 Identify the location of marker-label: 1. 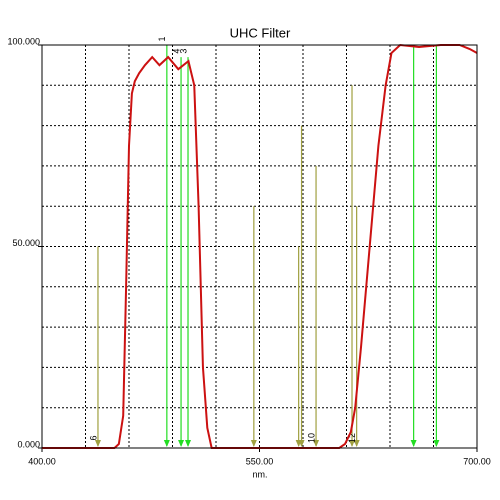
(162, 38).